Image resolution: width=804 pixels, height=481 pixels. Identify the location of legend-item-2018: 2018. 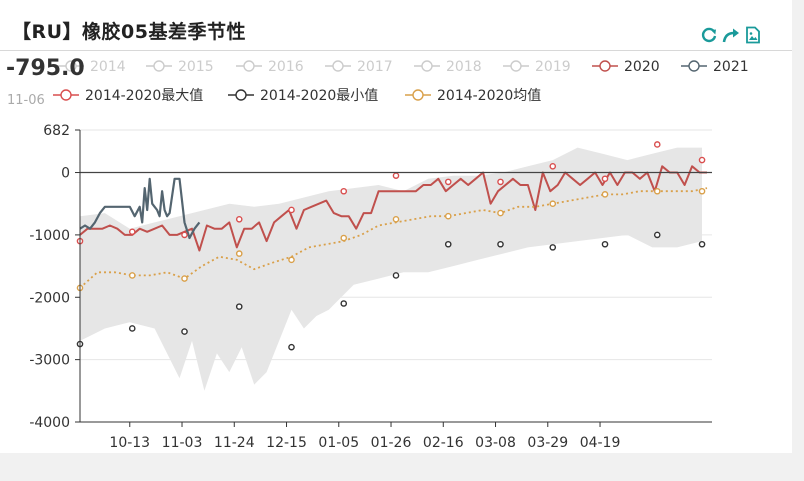
(448, 67).